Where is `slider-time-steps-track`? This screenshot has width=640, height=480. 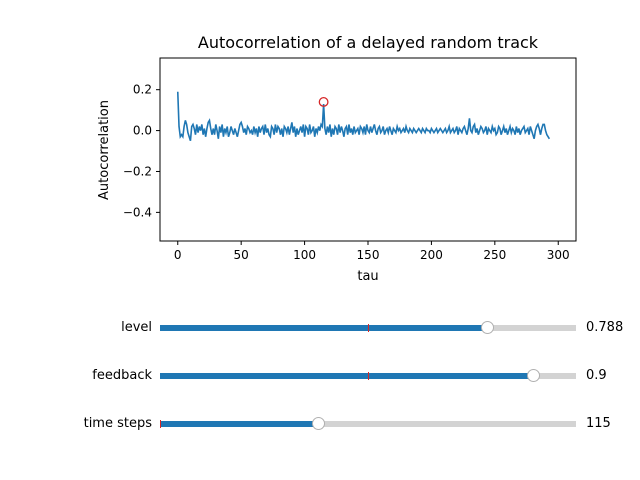 slider-time-steps-track is located at coordinates (368, 423).